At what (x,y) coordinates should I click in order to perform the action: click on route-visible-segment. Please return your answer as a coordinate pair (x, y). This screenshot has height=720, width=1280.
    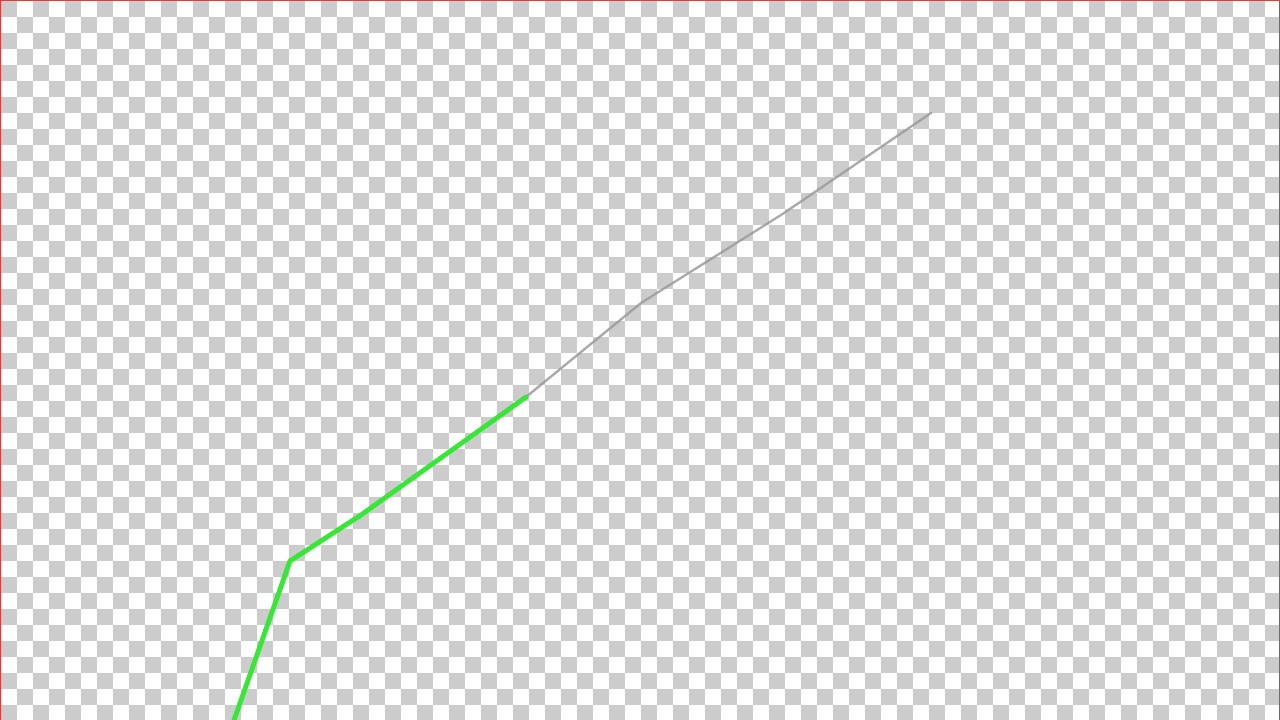
    Looking at the image, I should click on (380, 557).